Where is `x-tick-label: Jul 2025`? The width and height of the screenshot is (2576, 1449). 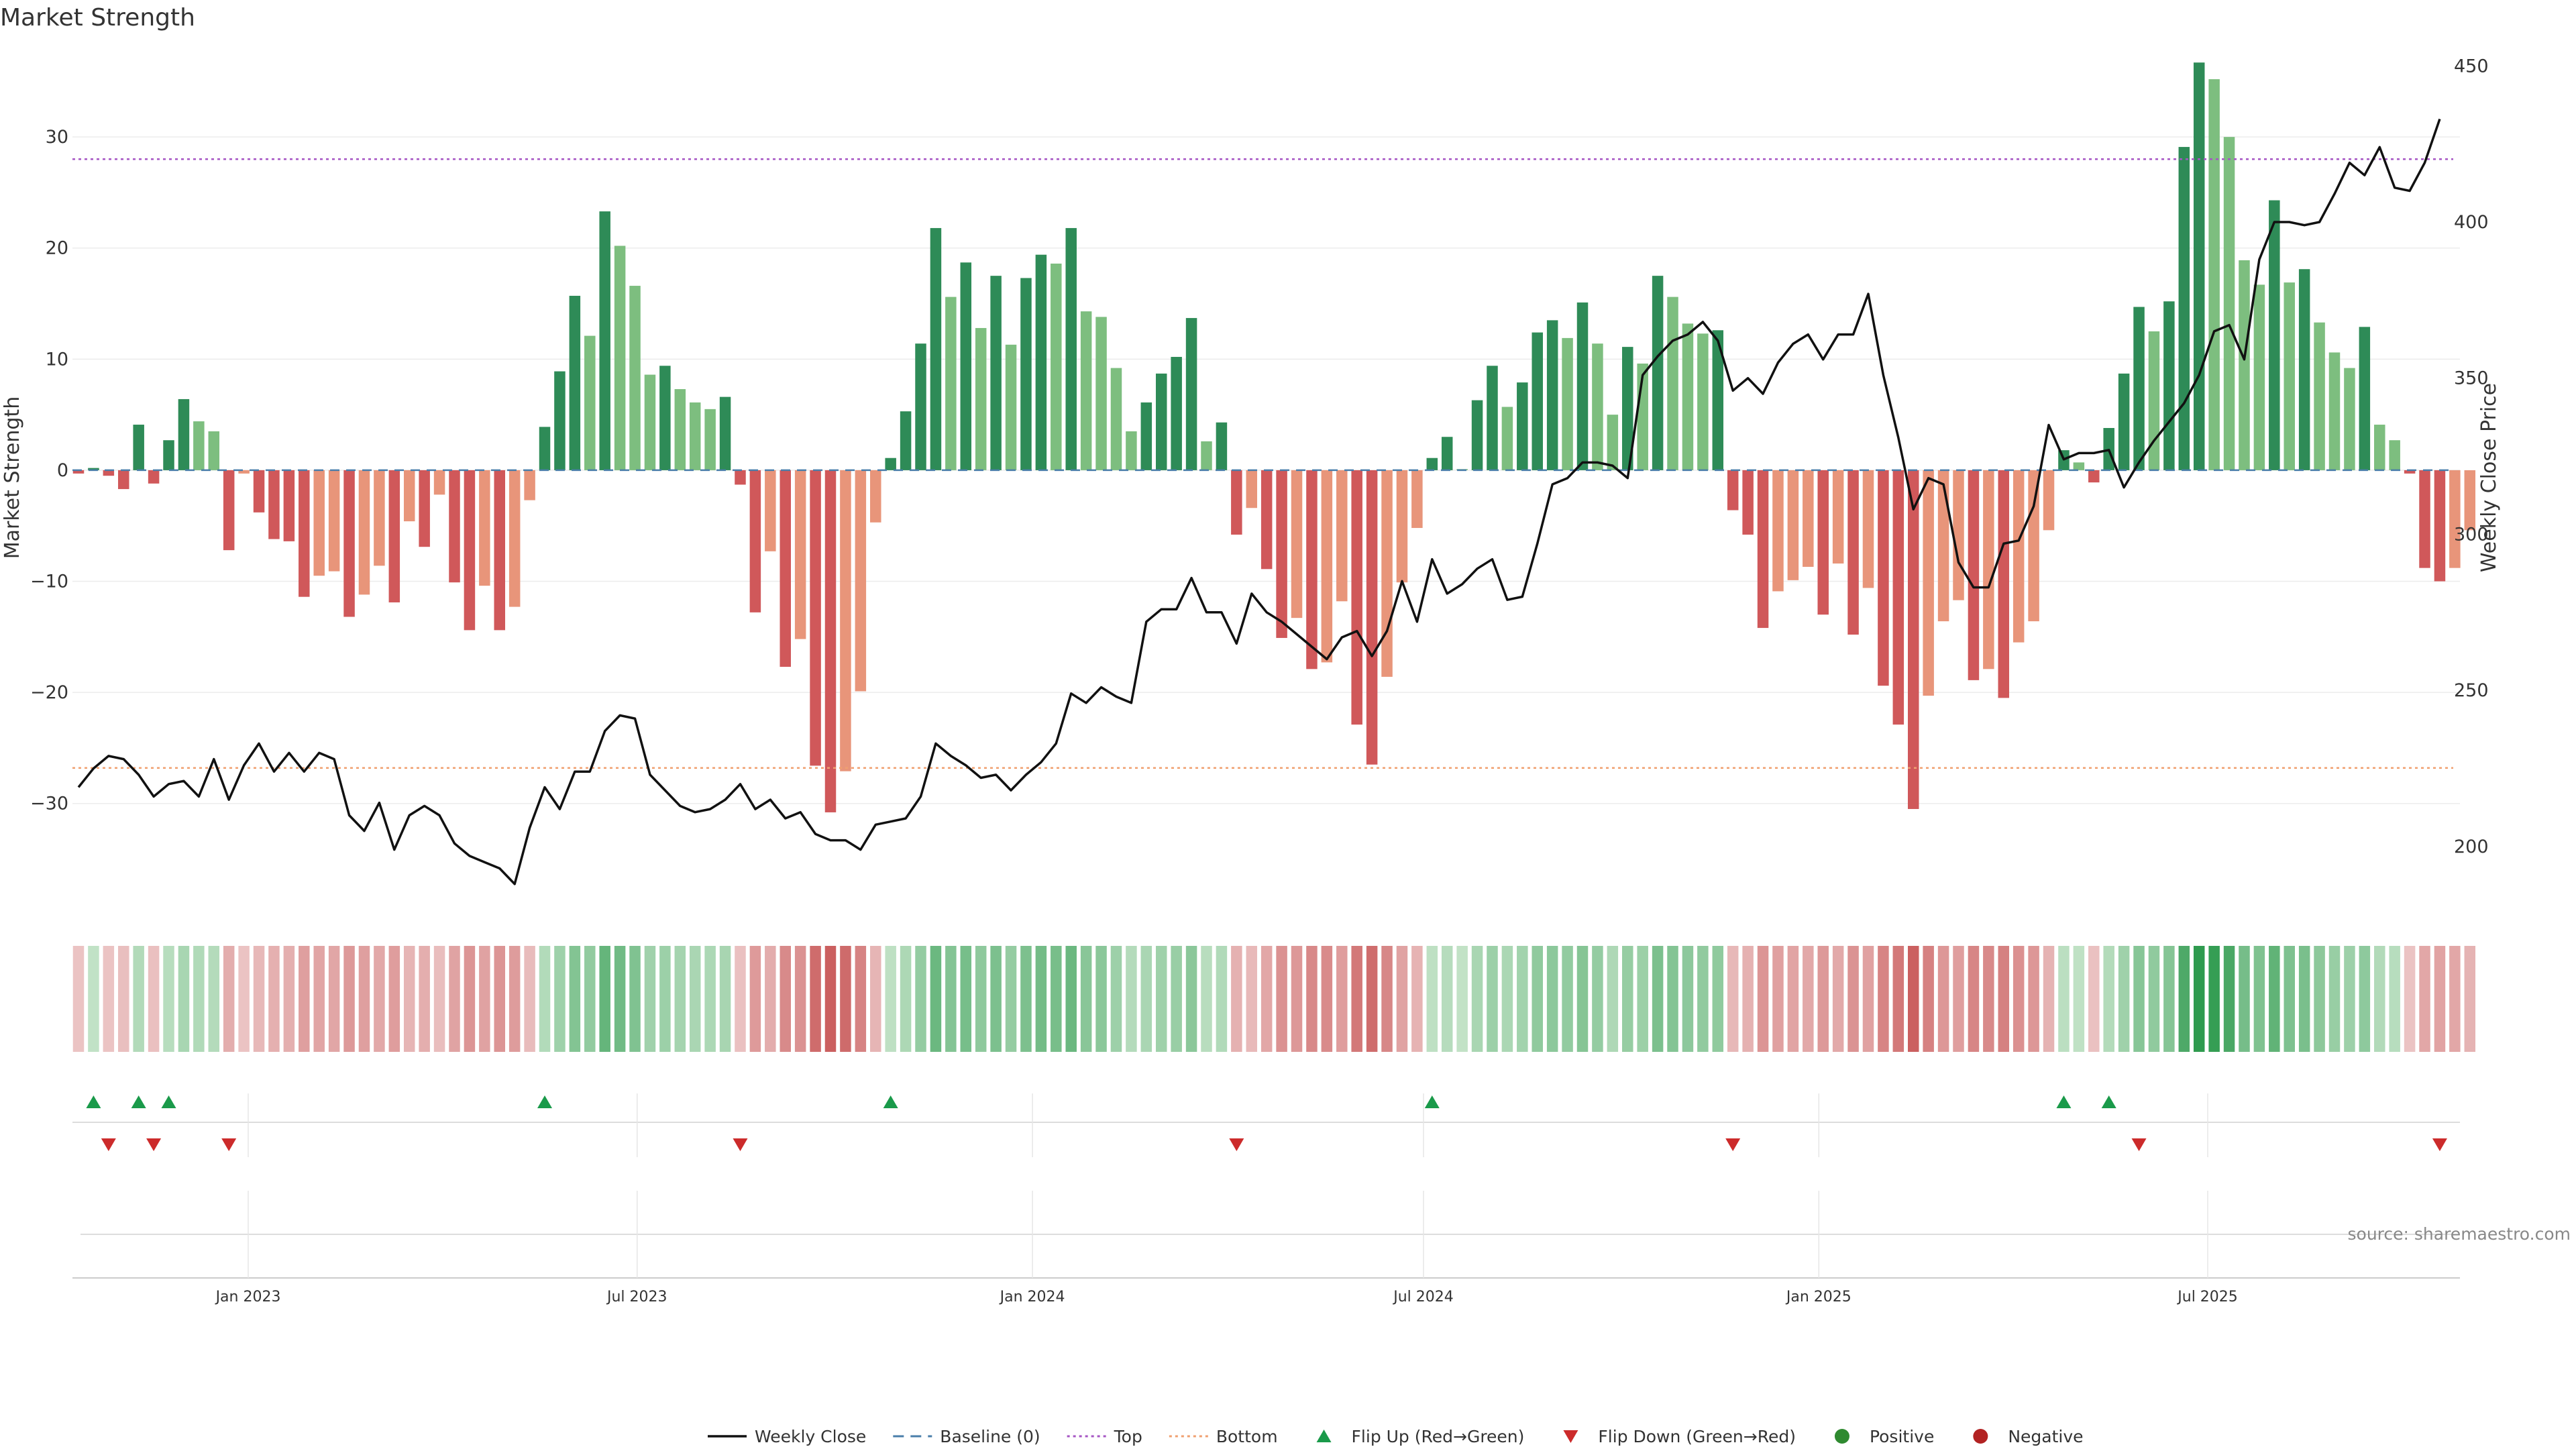
x-tick-label: Jul 2025 is located at coordinates (2207, 1297).